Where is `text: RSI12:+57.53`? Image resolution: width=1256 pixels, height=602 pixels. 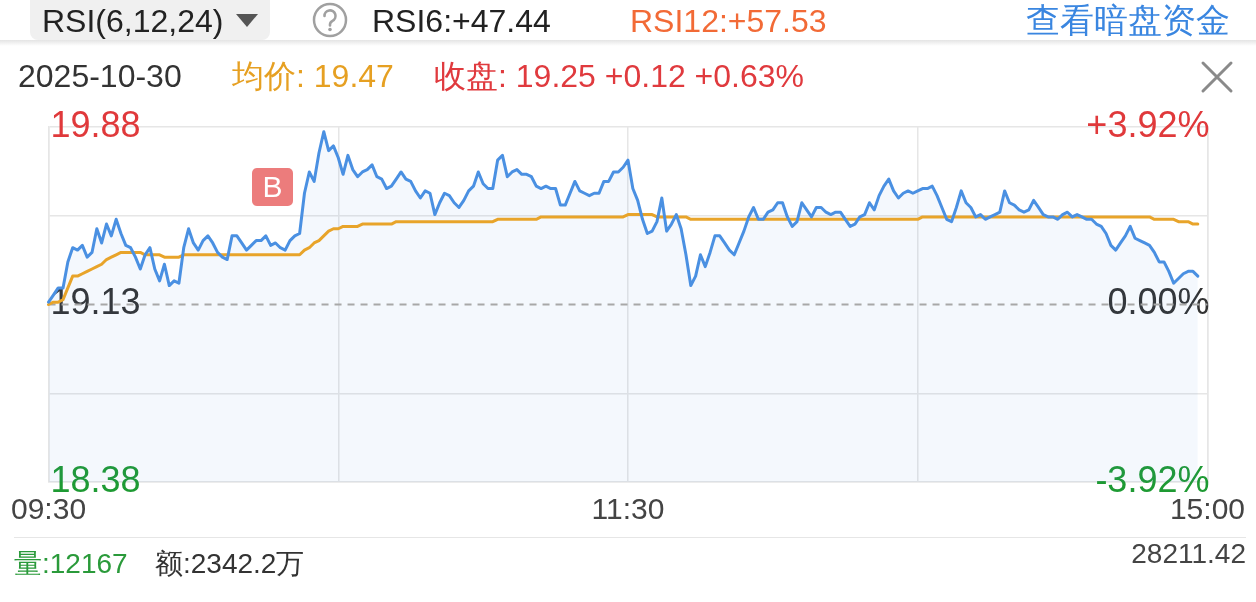
text: RSI12:+57.53 is located at coordinates (728, 21).